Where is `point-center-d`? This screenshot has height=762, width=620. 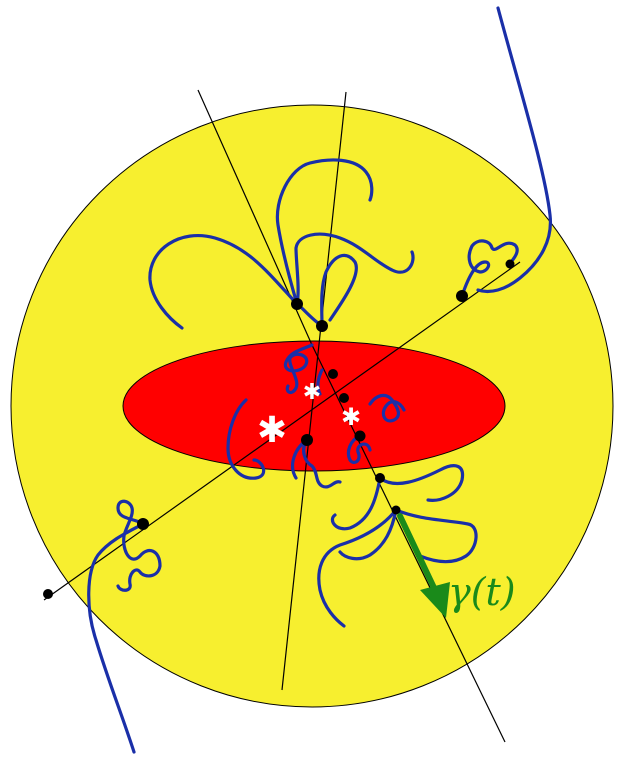
point-center-d is located at coordinates (307, 440).